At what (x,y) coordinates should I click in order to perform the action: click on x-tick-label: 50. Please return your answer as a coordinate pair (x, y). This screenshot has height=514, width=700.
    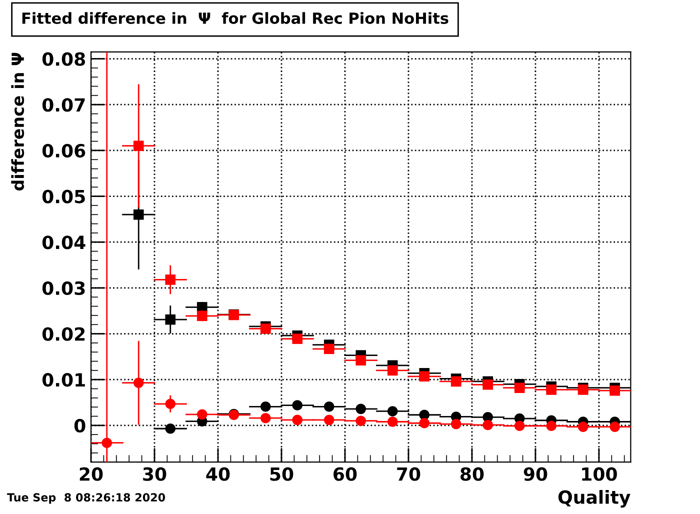
    Looking at the image, I should click on (282, 474).